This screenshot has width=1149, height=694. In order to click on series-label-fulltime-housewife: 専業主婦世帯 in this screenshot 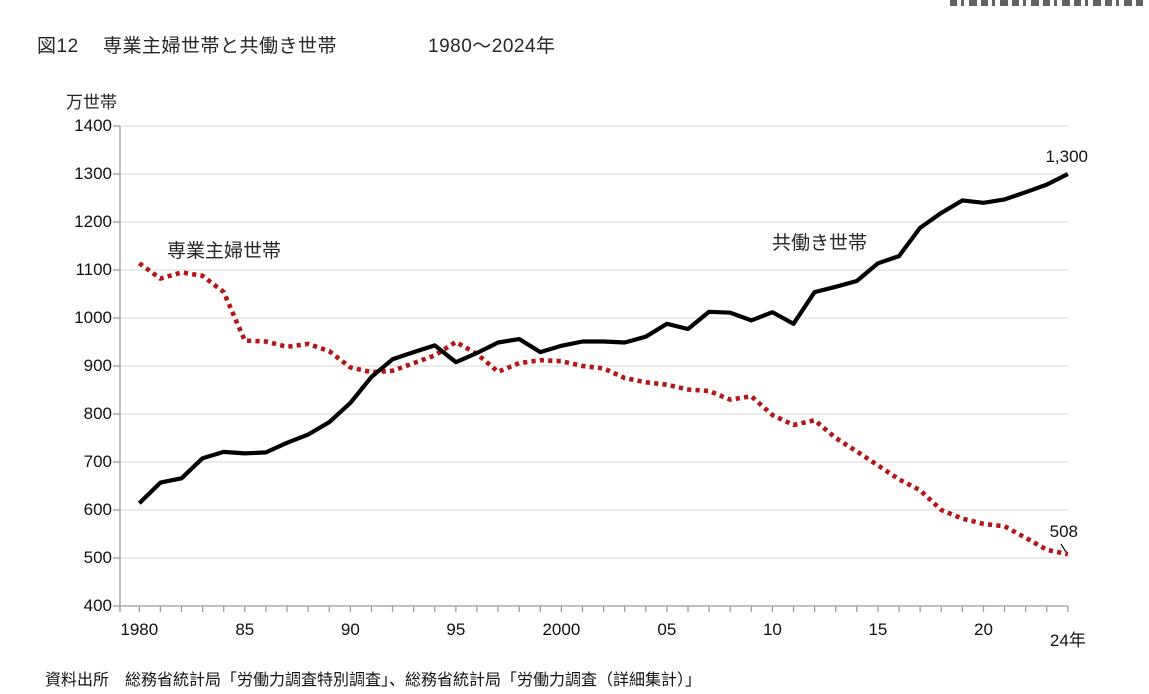, I will do `click(224, 251)`.